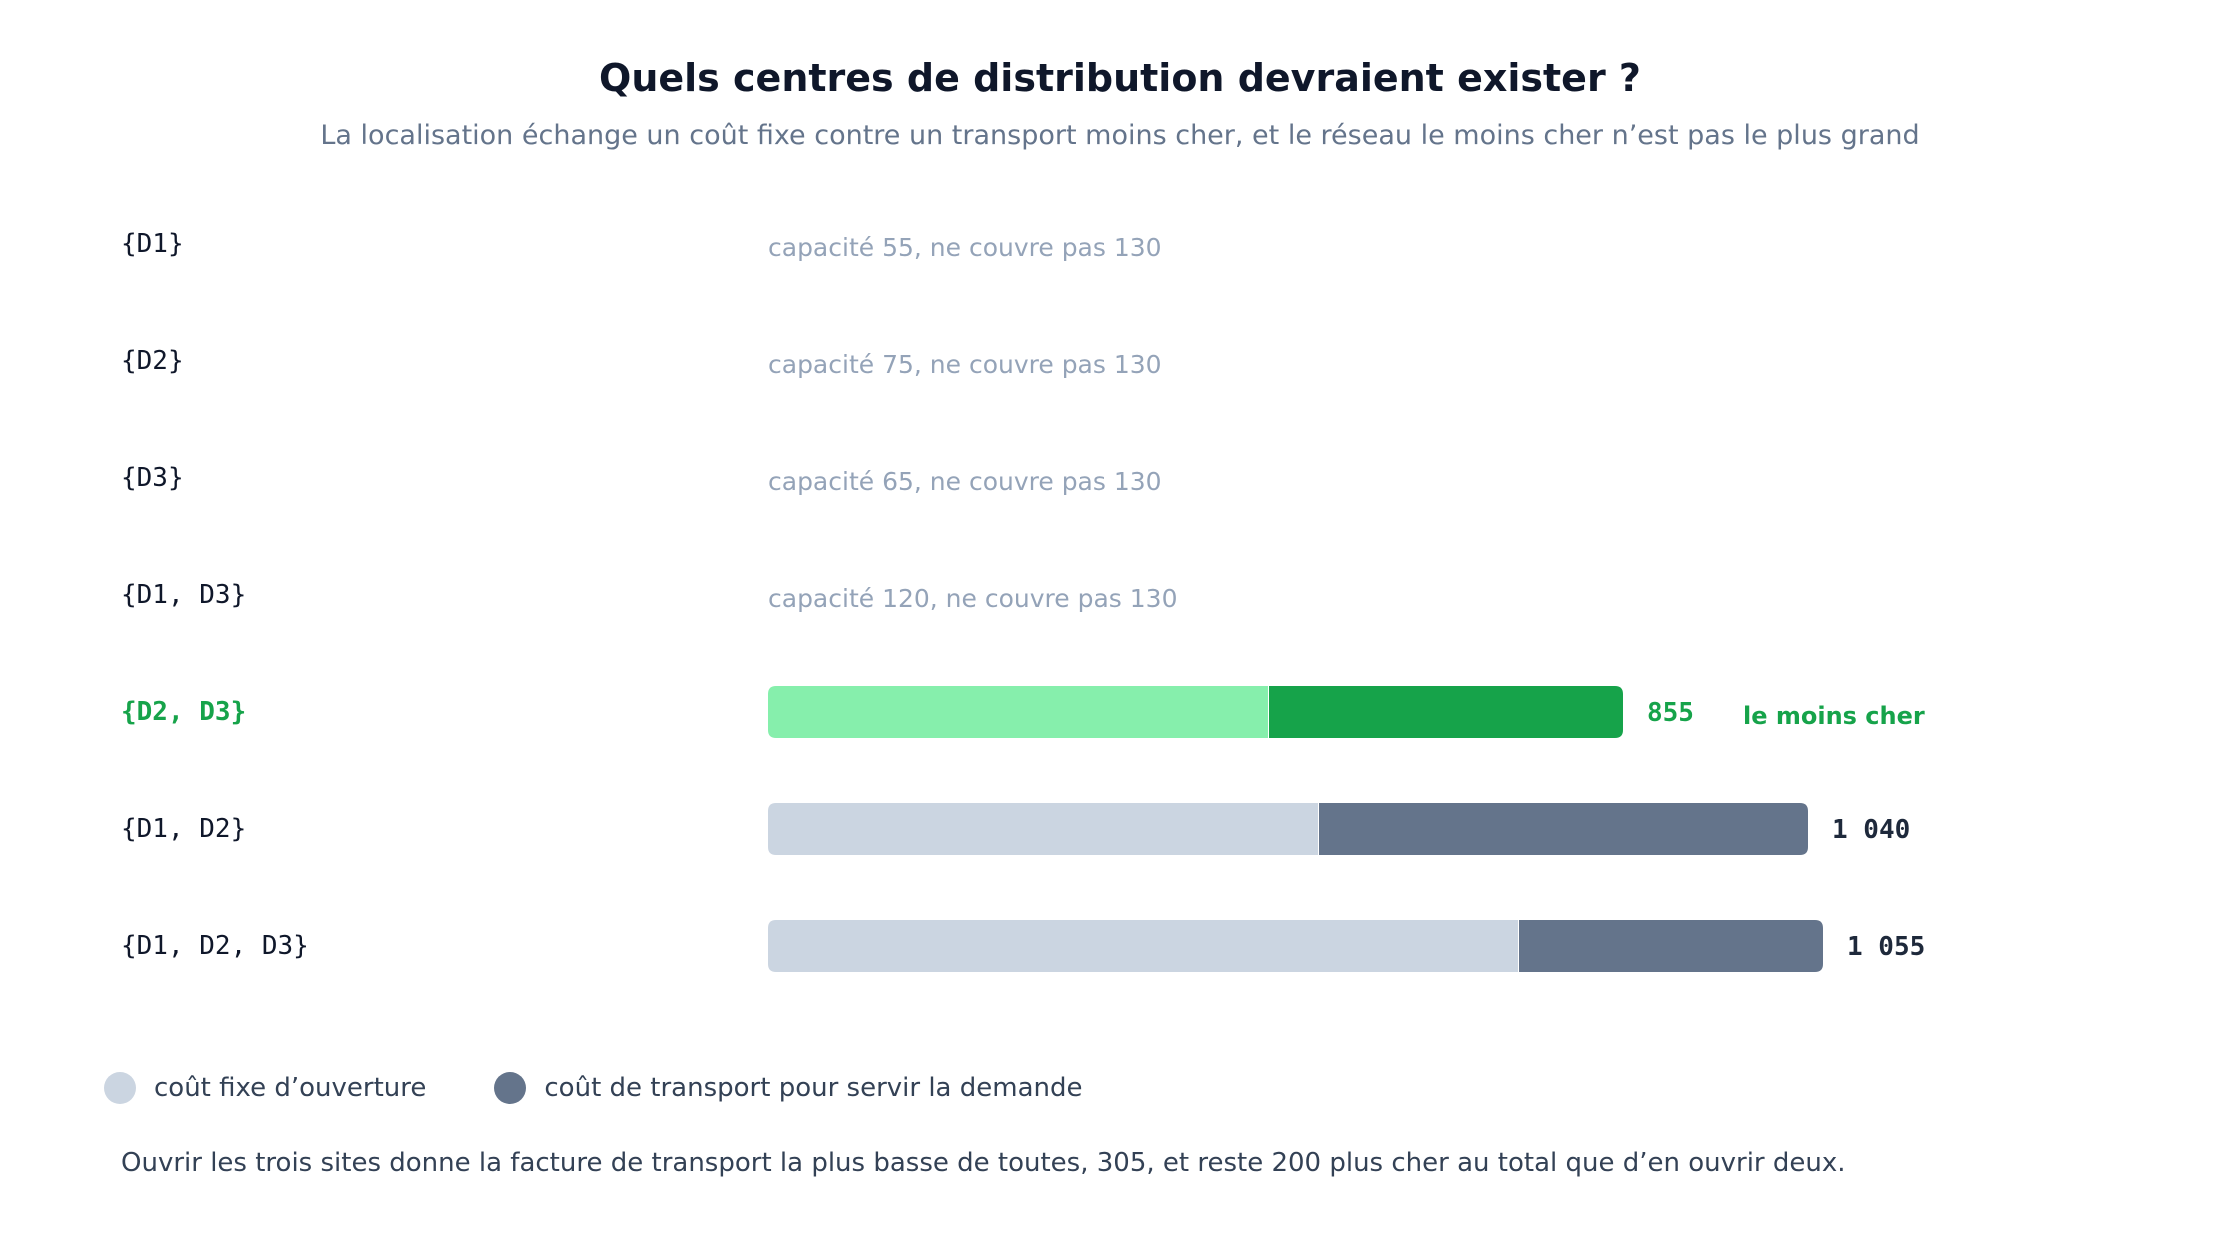 The image size is (2240, 1240). What do you see at coordinates (215, 946) in the screenshot?
I see `category-label: {D1, D2, D3}` at bounding box center [215, 946].